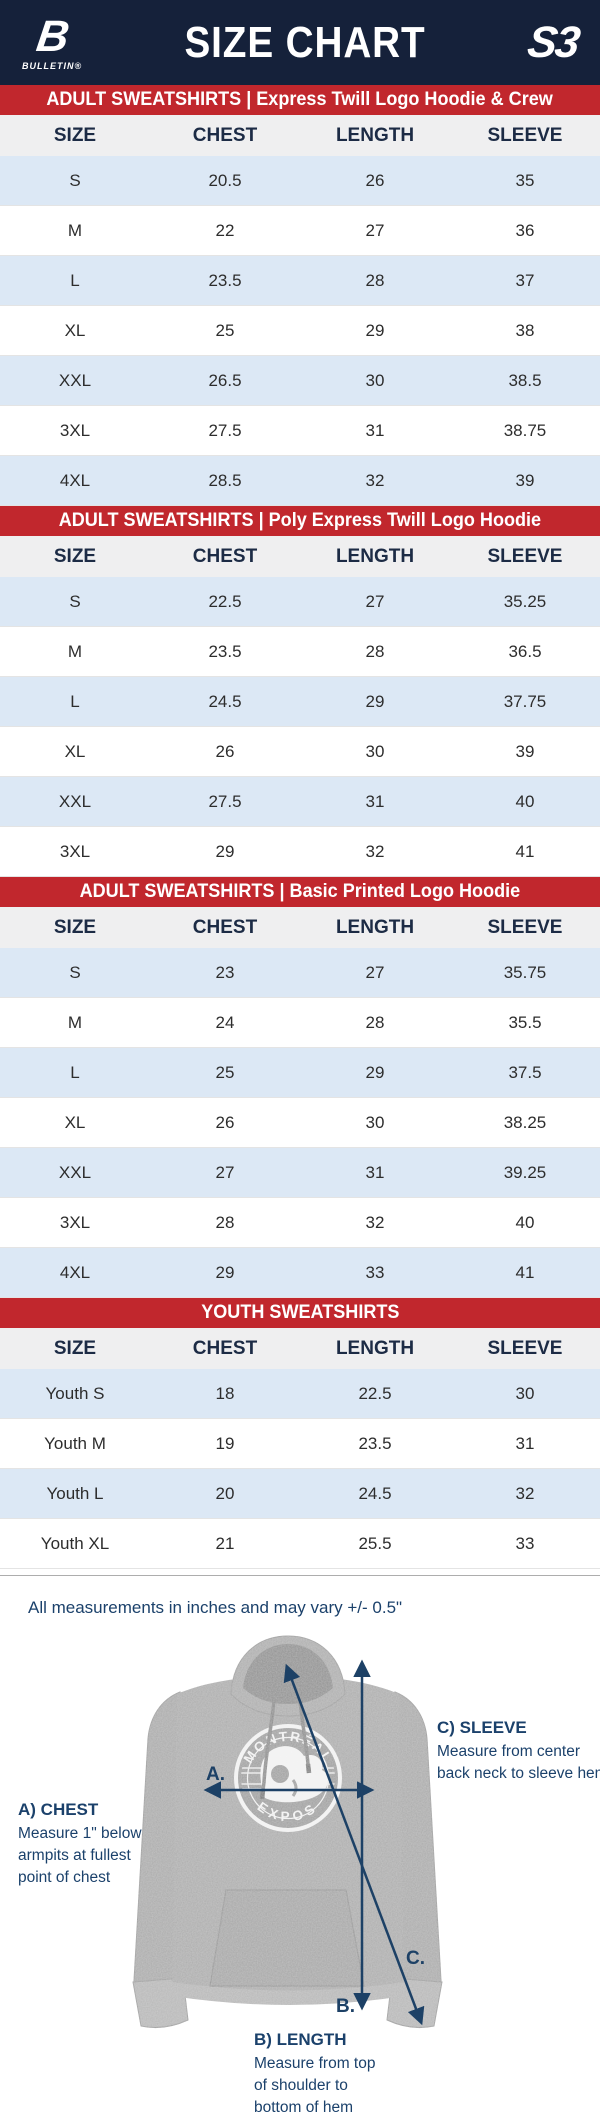  I want to click on table-row: L 25 29 37.5, so click(300, 1072).